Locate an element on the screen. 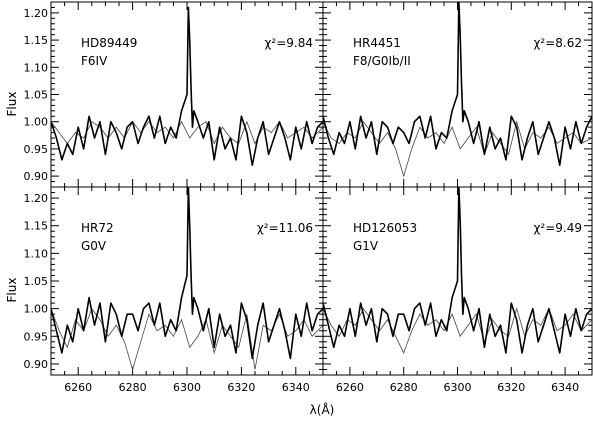 Image resolution: width=593 pixels, height=422 pixels. star-name-label: HR4451 is located at coordinates (377, 43).